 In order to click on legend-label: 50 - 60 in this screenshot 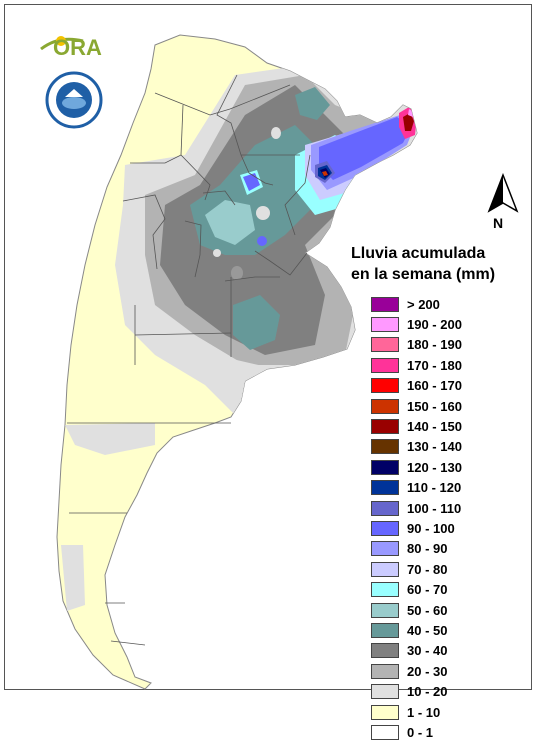, I will do `click(427, 610)`.